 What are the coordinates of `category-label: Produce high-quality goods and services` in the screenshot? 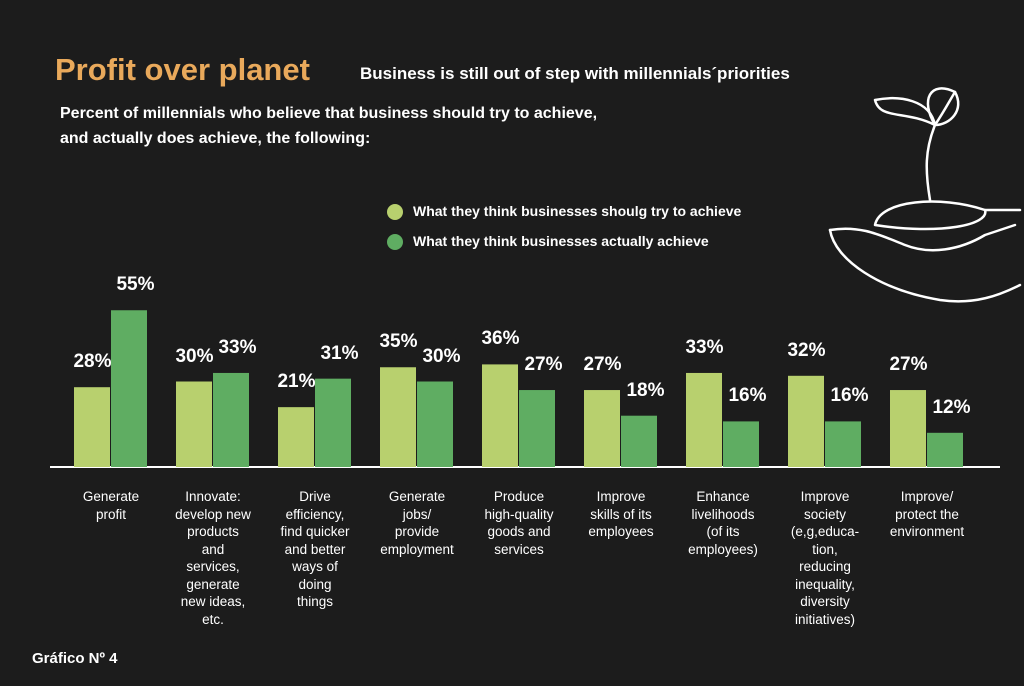 It's located at (519, 523).